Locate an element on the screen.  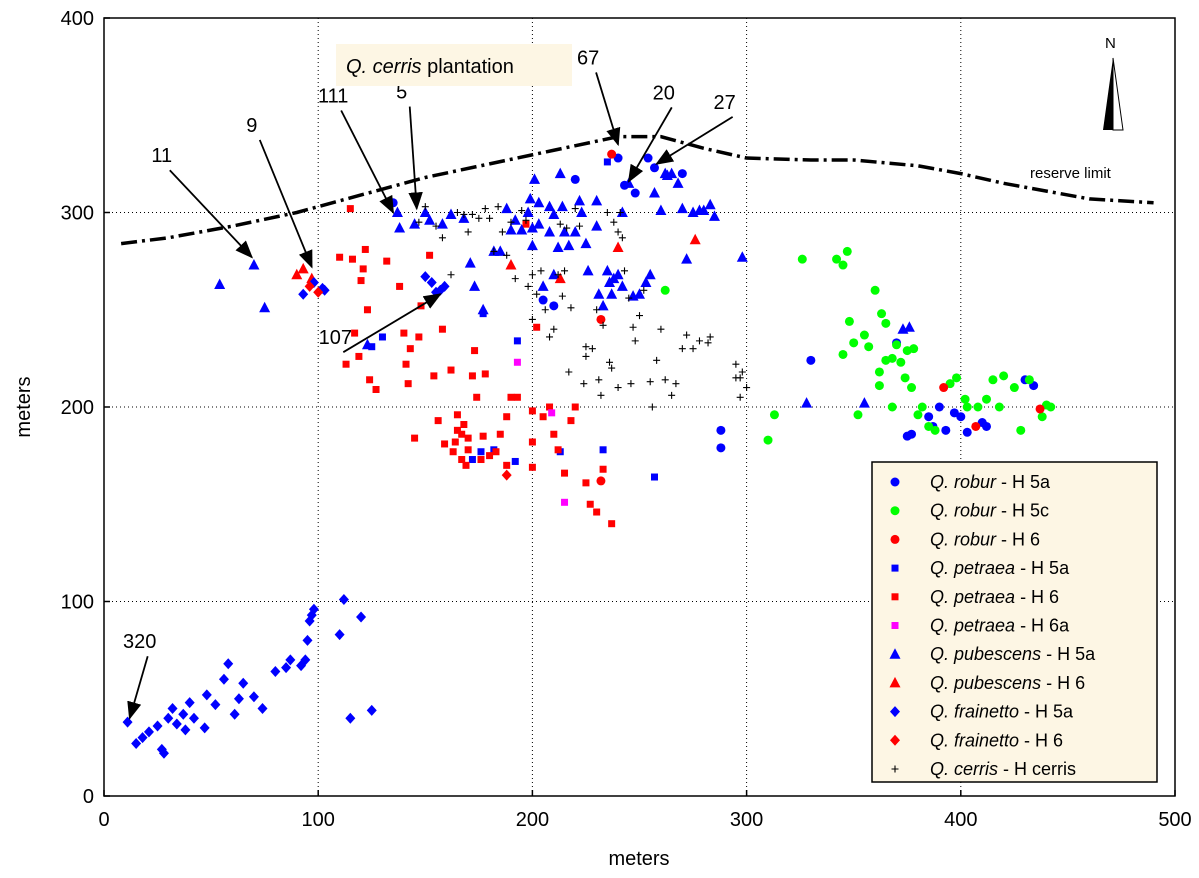
annotation-label: 11 is located at coordinates (161, 156).